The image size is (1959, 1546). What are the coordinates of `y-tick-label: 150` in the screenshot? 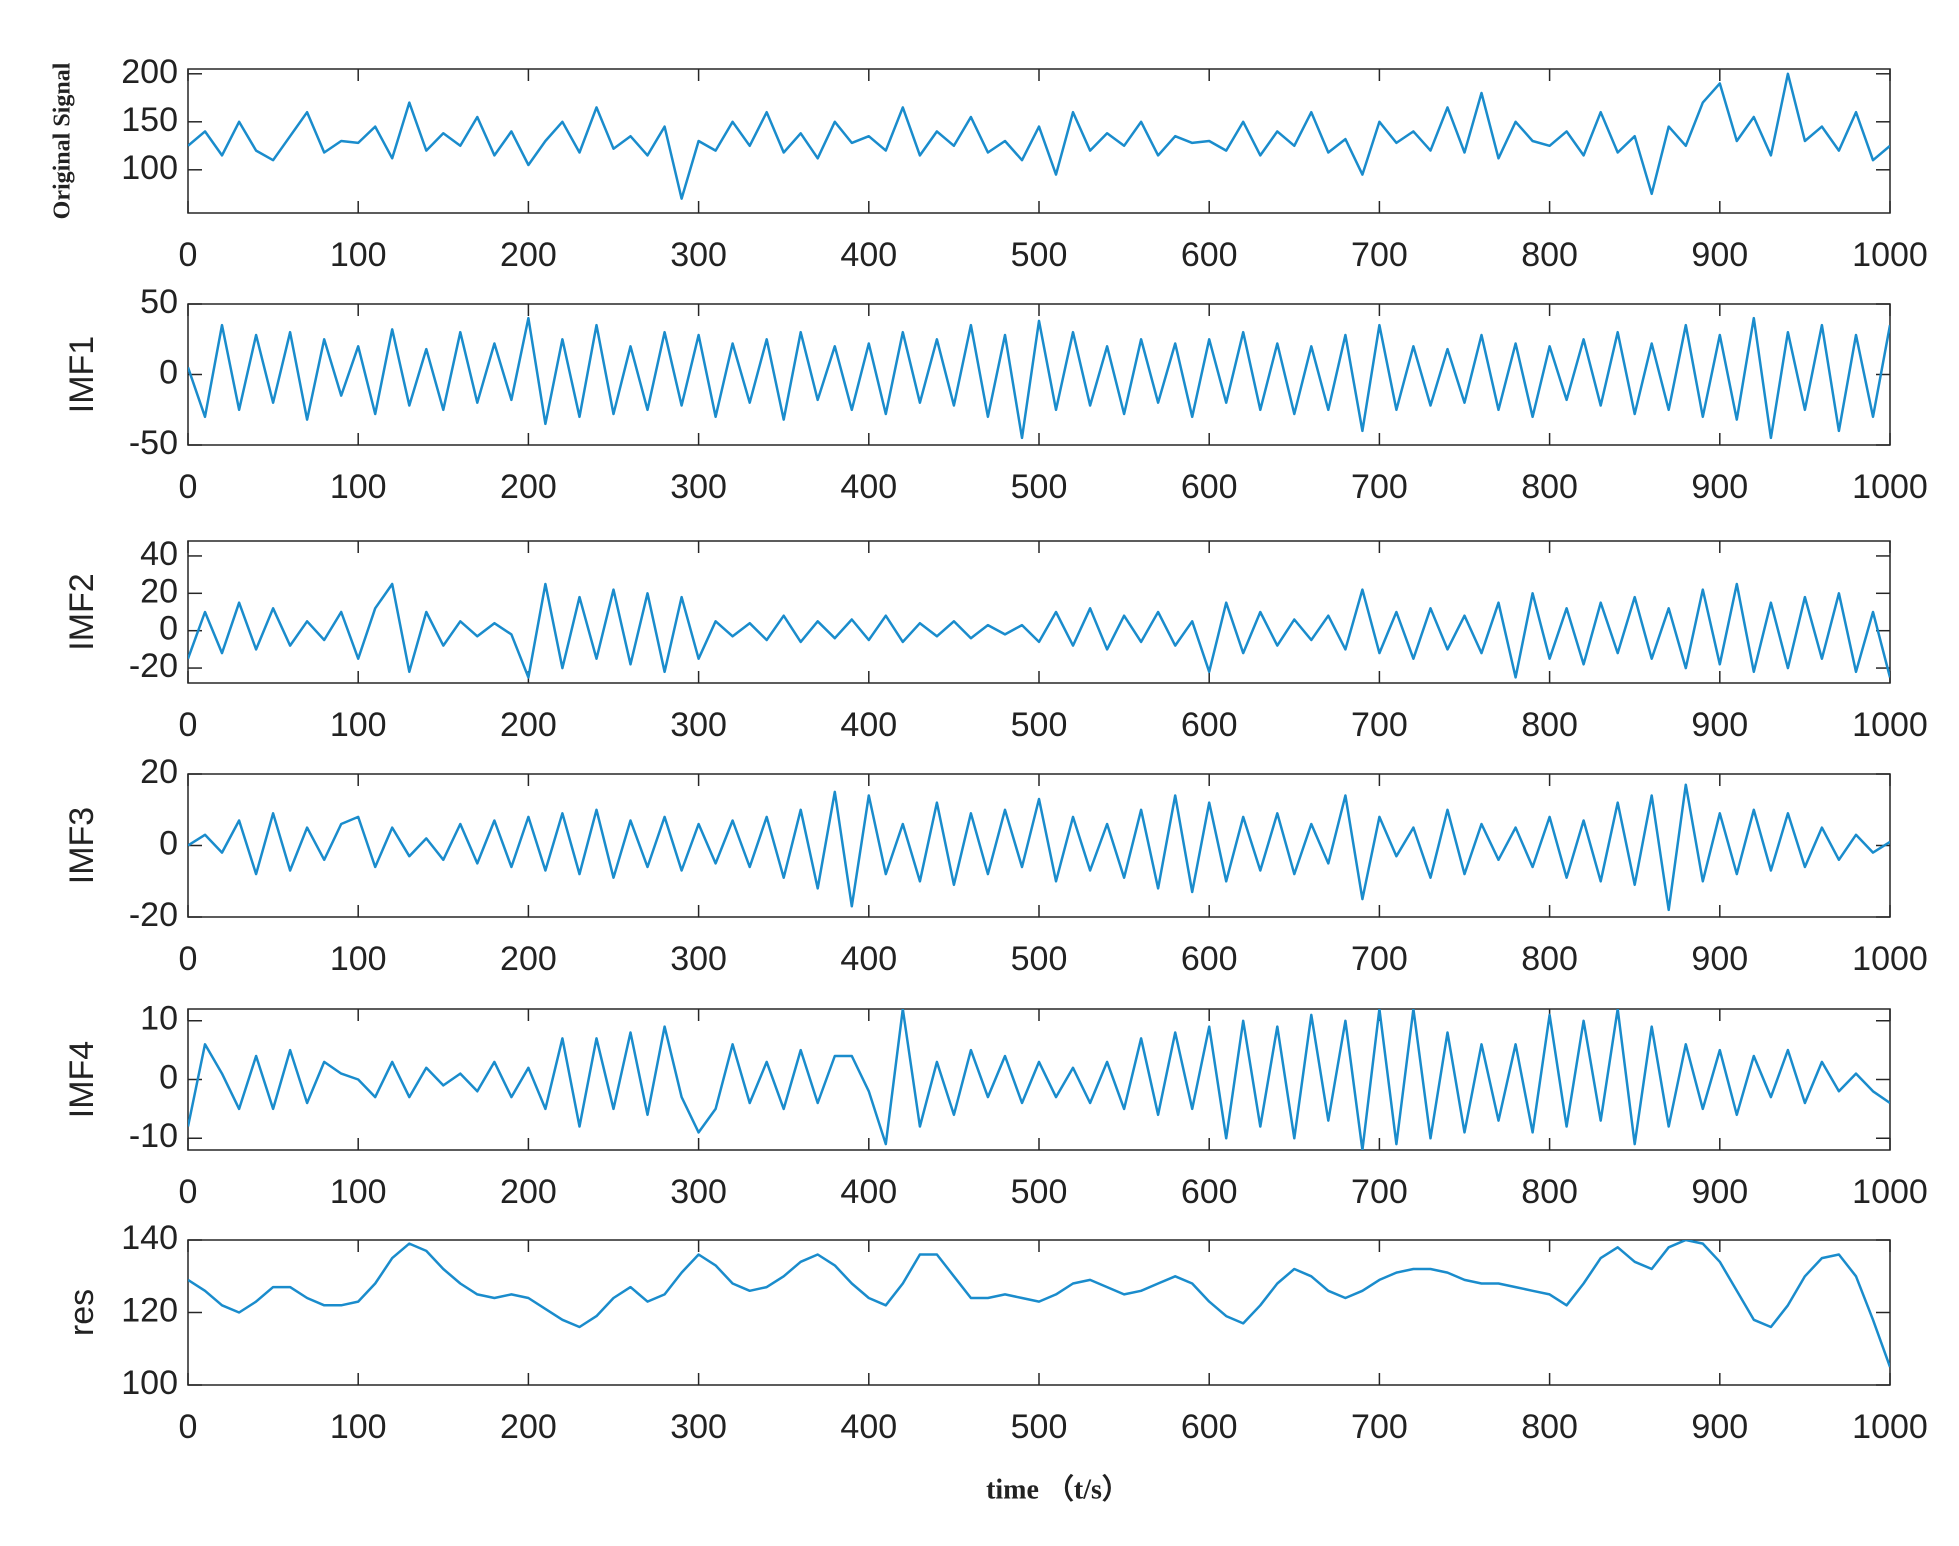 It's located at (149, 120).